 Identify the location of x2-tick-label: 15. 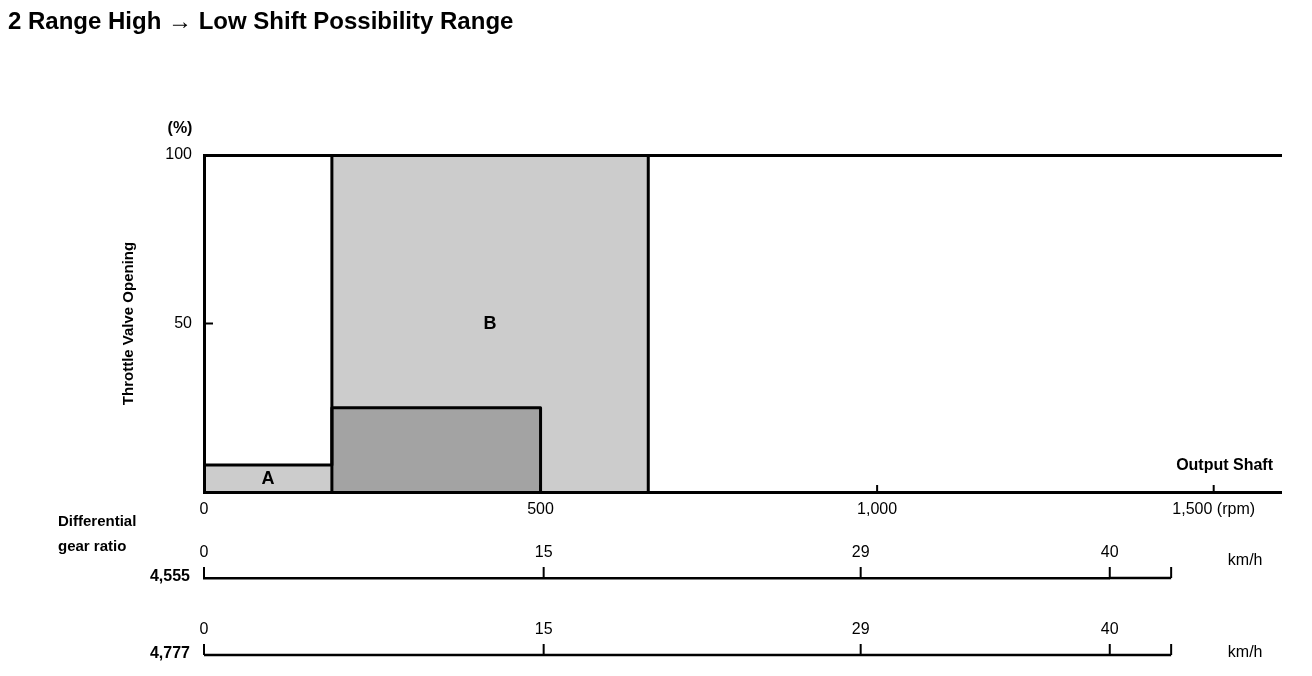
(543, 551).